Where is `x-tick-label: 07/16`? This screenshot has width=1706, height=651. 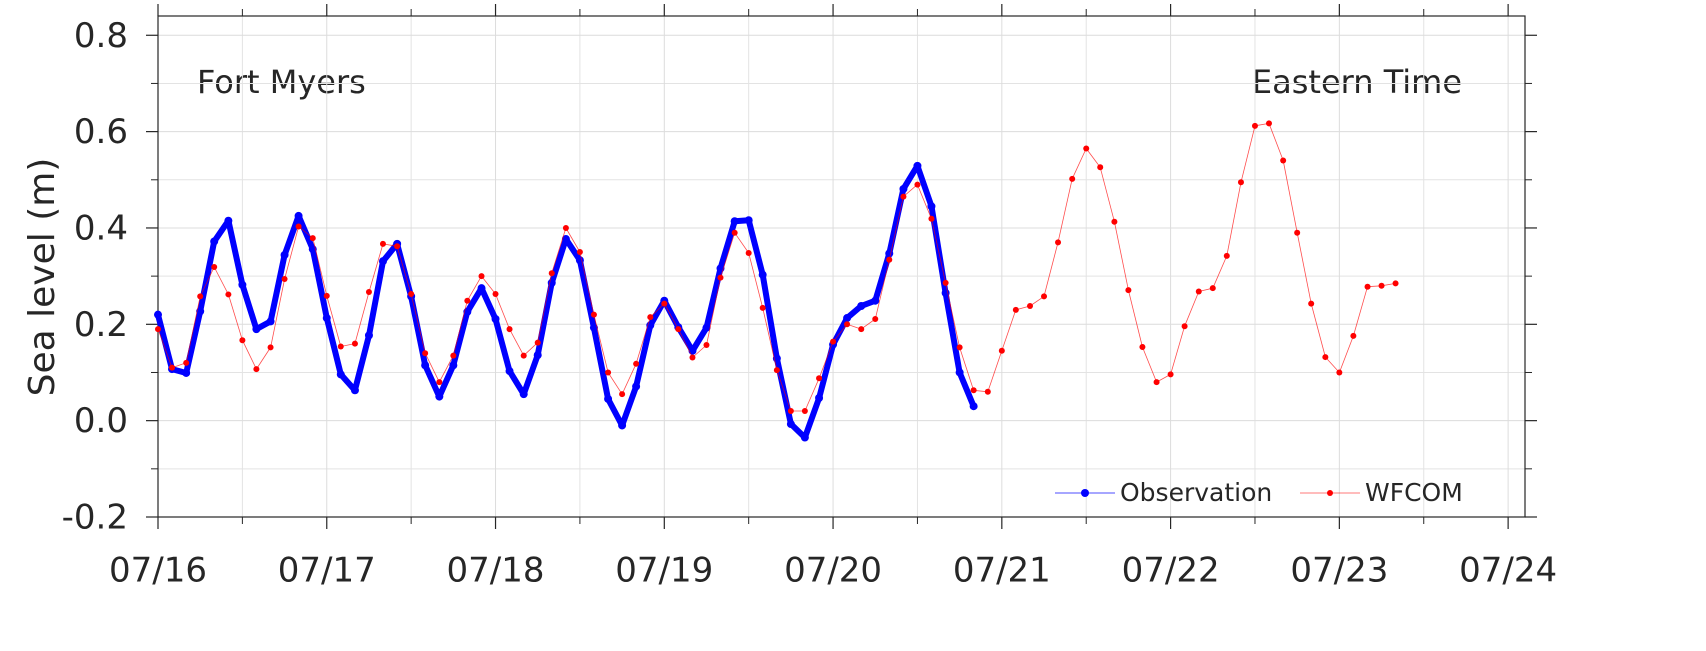 x-tick-label: 07/16 is located at coordinates (158, 571).